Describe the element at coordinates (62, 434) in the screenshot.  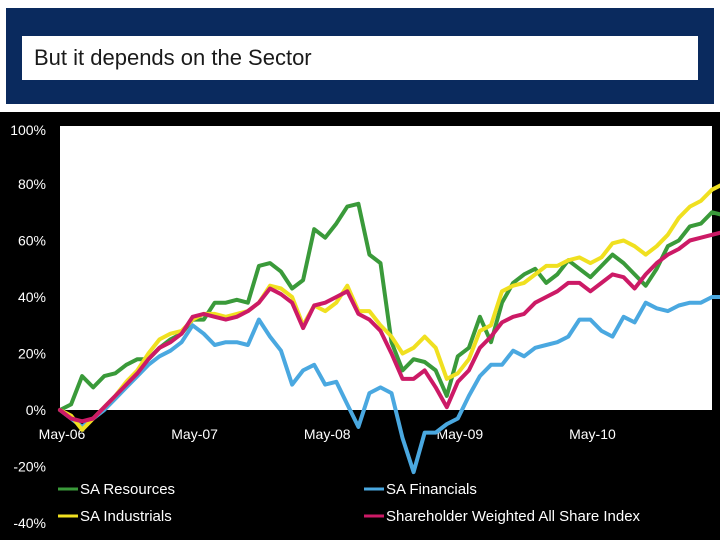
I see `x-tick-label: May-06` at that location.